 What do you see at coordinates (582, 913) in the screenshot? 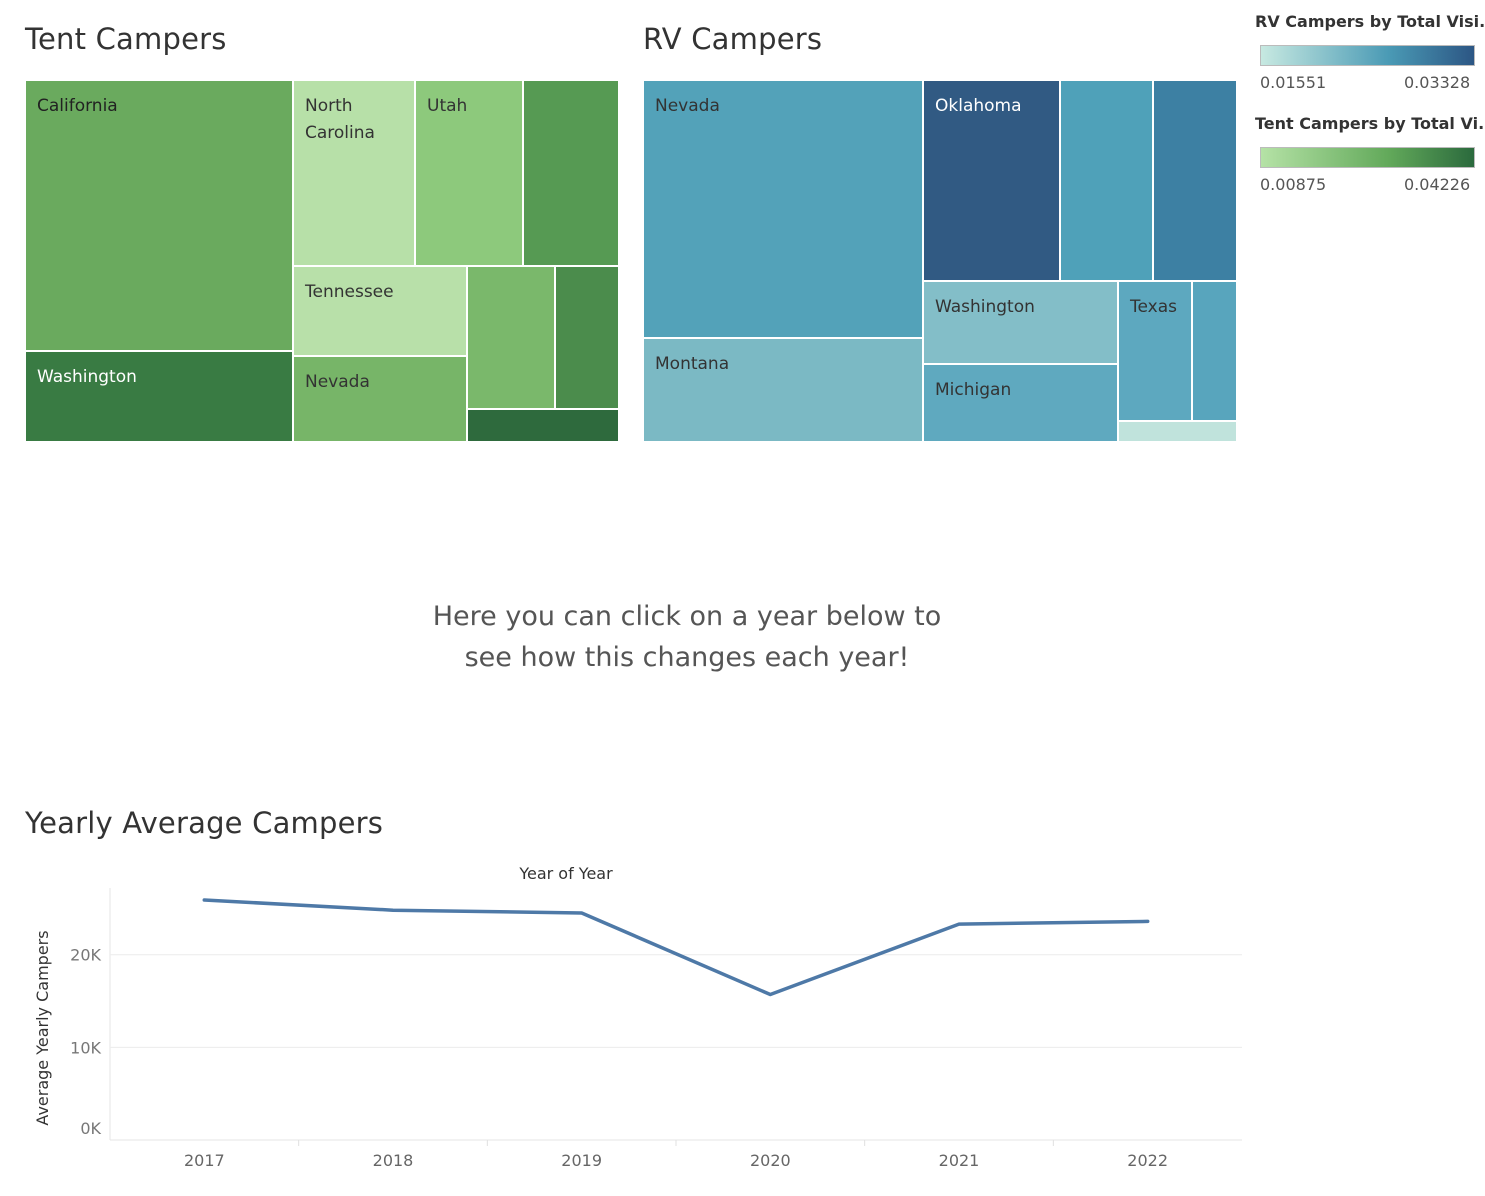
I see `data-point-2019` at bounding box center [582, 913].